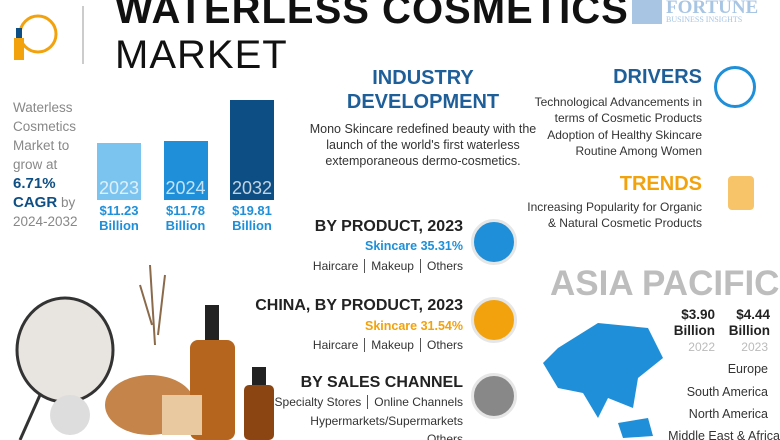  Describe the element at coordinates (728, 414) in the screenshot. I see `region-other: North America` at that location.